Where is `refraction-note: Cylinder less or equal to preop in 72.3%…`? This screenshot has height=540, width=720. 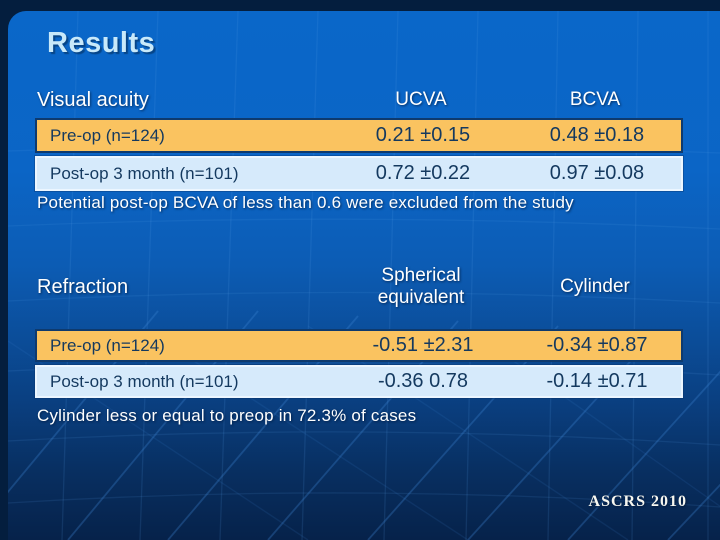 refraction-note: Cylinder less or equal to preop in 72.3%… is located at coordinates (227, 415).